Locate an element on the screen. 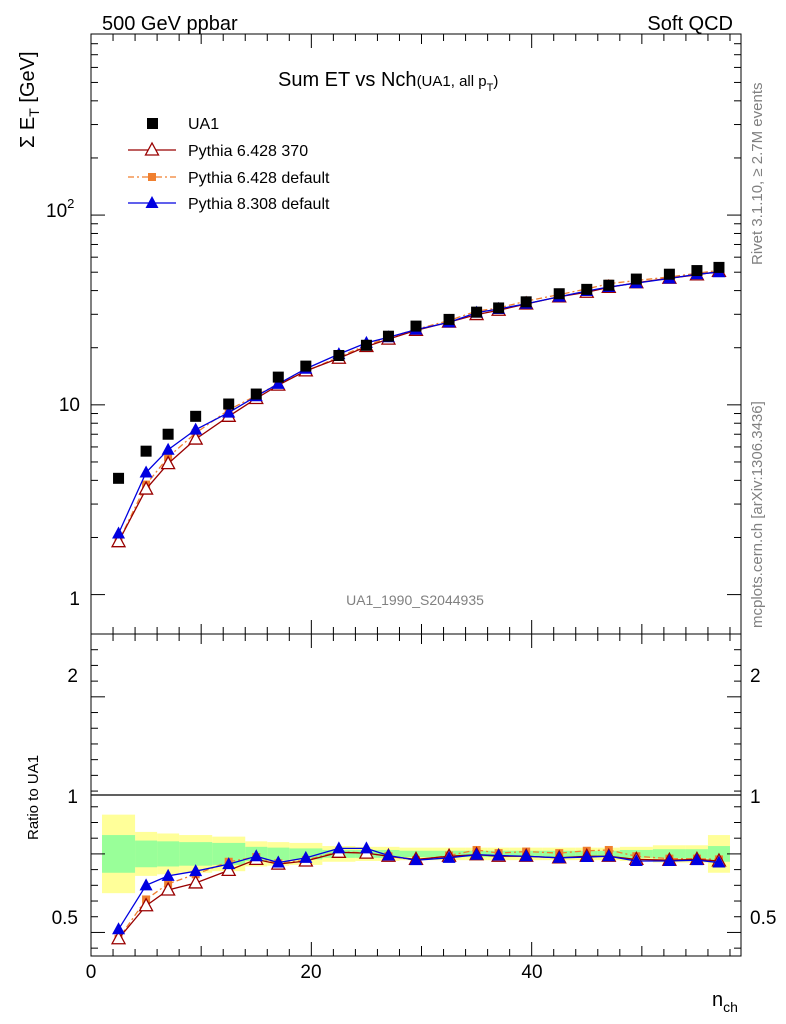 This screenshot has width=786, height=1024. legend-label-pythia6-default: Pythia 6.428 default is located at coordinates (259, 178).